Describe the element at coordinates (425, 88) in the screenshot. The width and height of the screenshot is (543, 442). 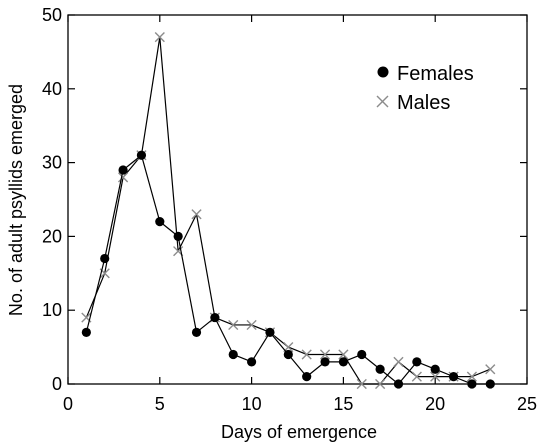
I see `legend: Females Males` at that location.